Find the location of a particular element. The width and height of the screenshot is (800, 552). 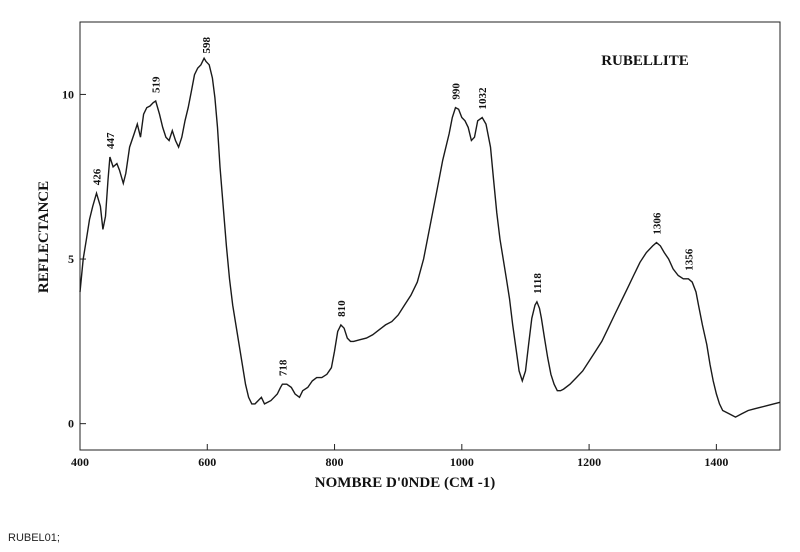

peak-label: 1356 is located at coordinates (689, 259).